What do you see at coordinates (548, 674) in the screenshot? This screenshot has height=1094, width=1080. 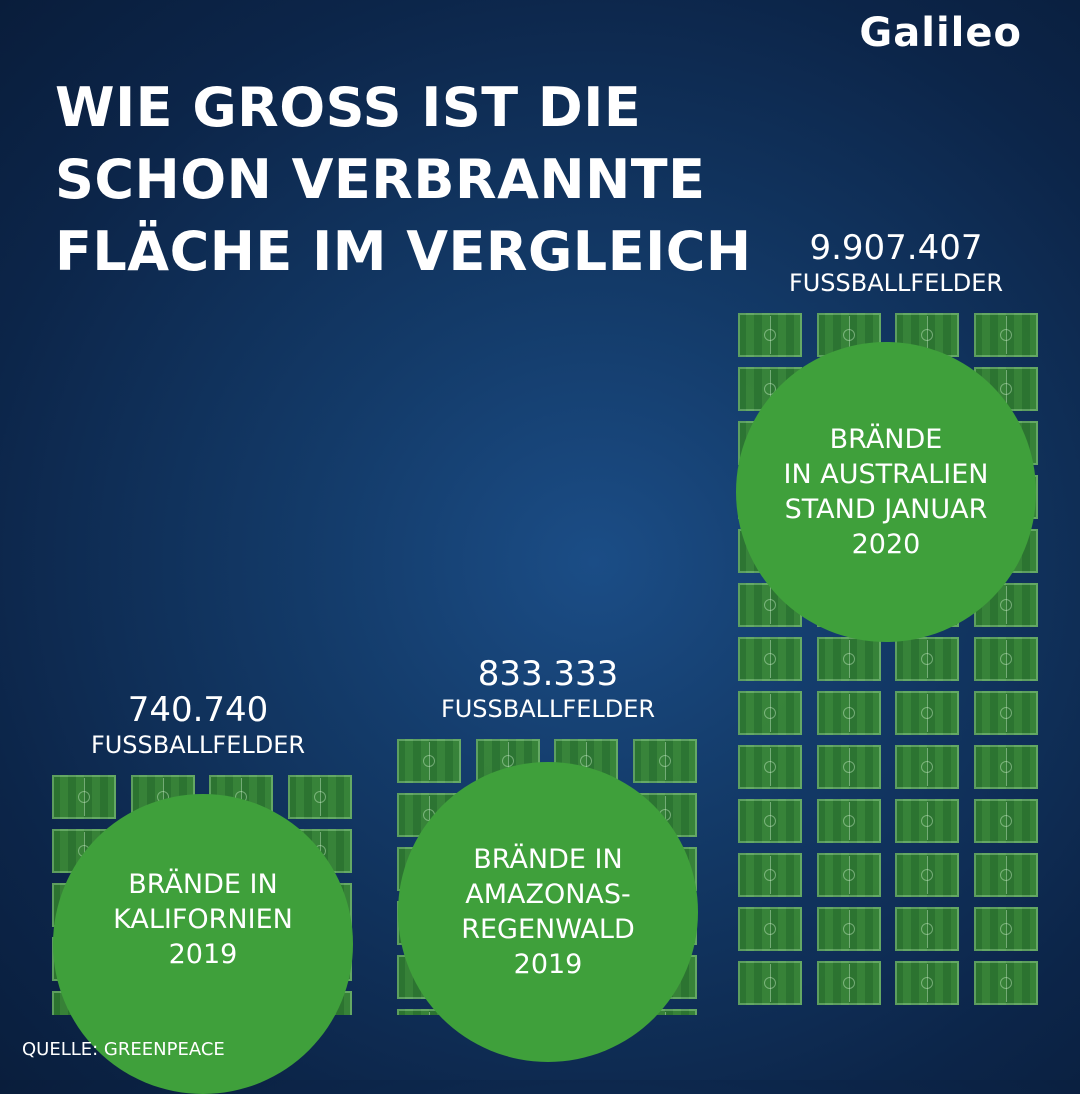 I see `value-number: 833.333` at bounding box center [548, 674].